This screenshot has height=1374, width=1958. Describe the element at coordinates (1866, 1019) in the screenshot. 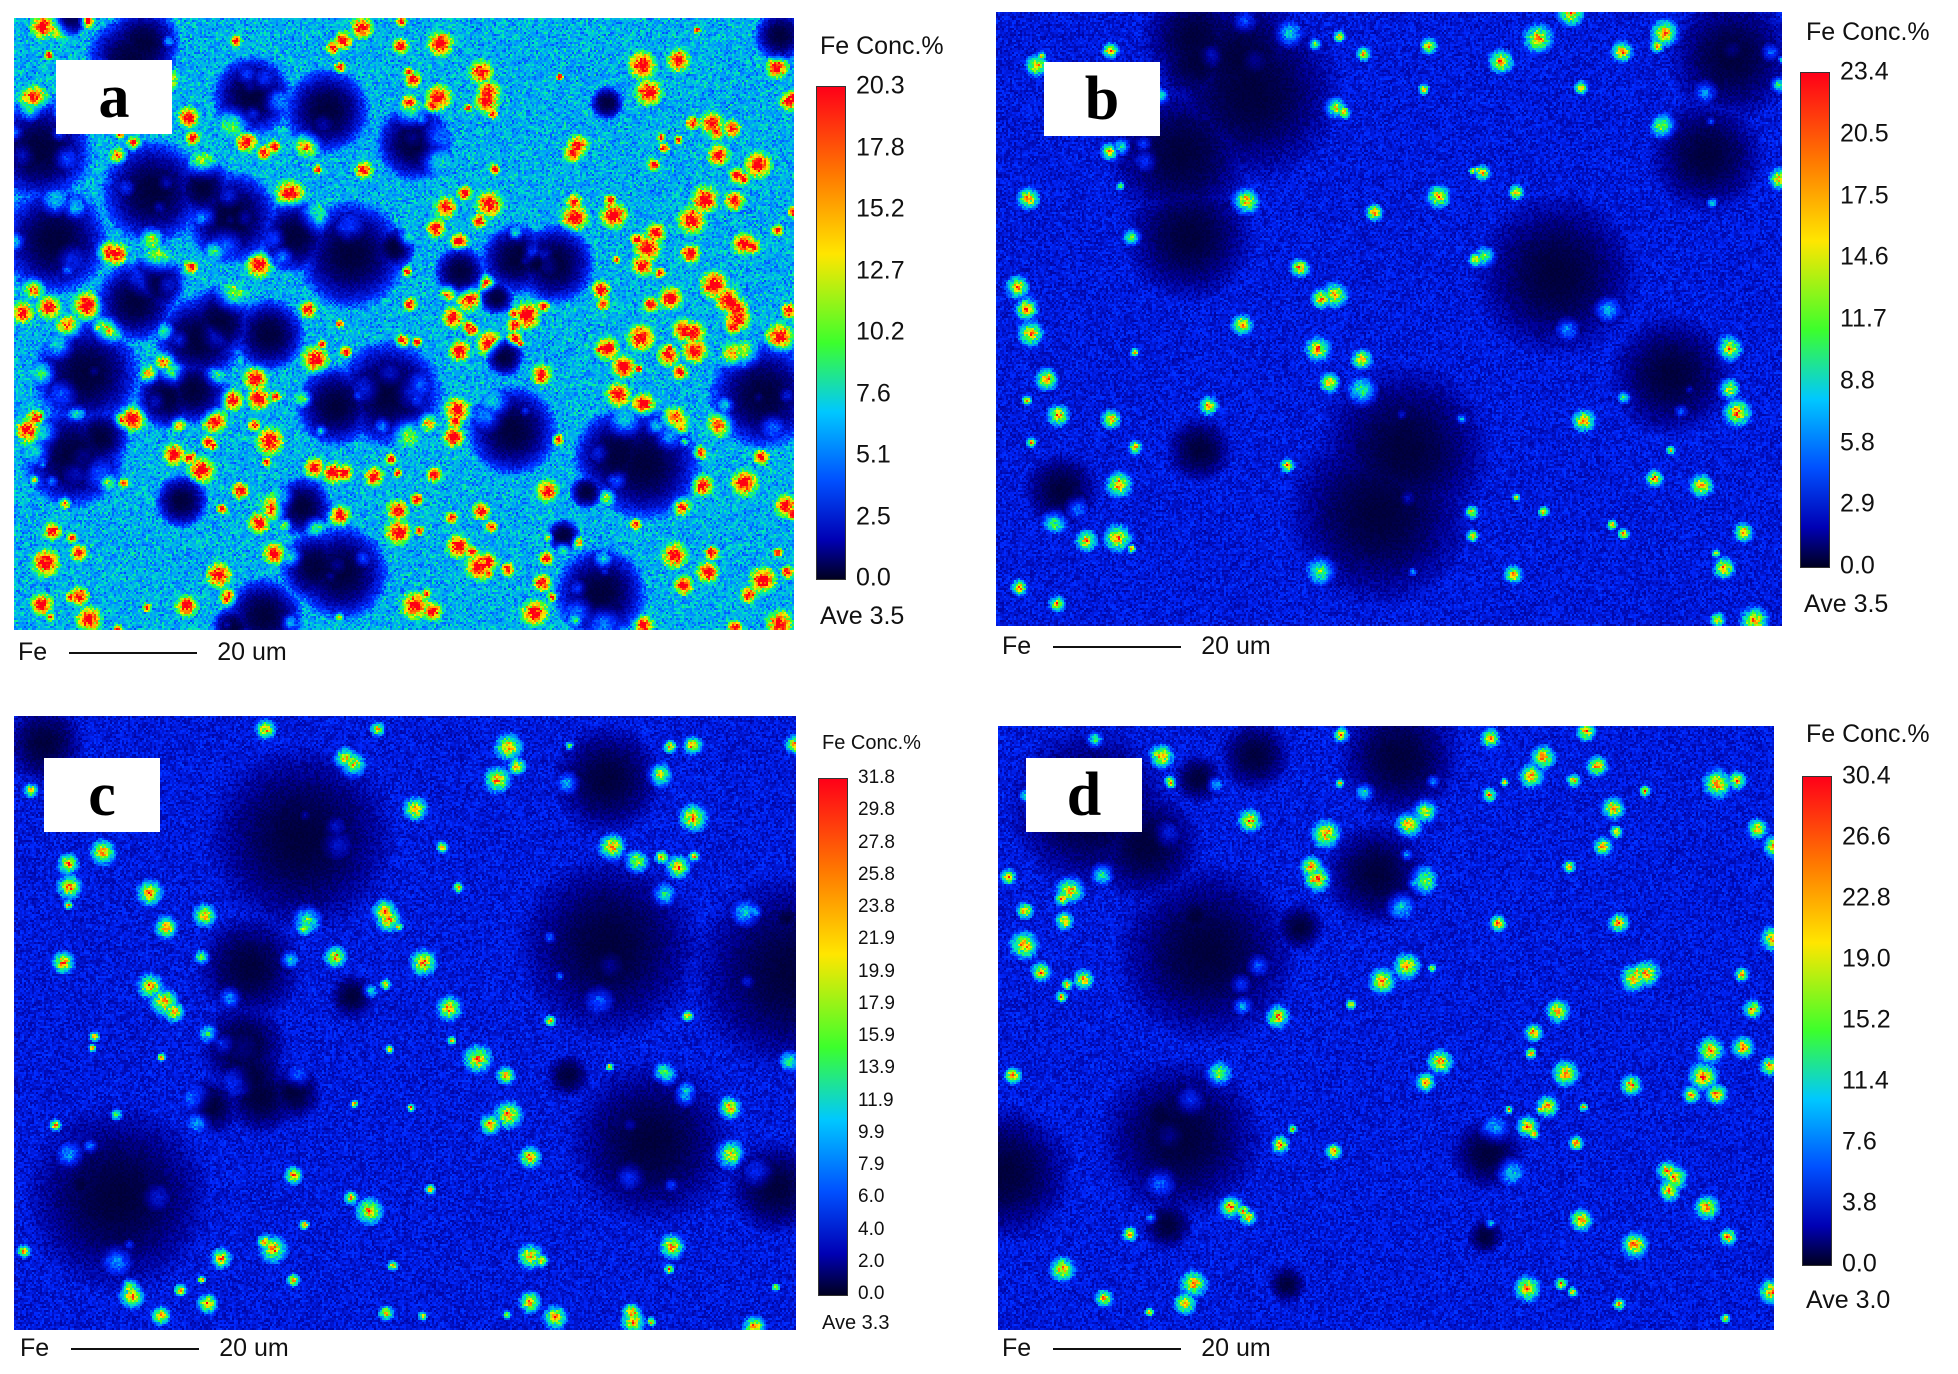

I see `colorbar-tick-d: 15.2` at that location.